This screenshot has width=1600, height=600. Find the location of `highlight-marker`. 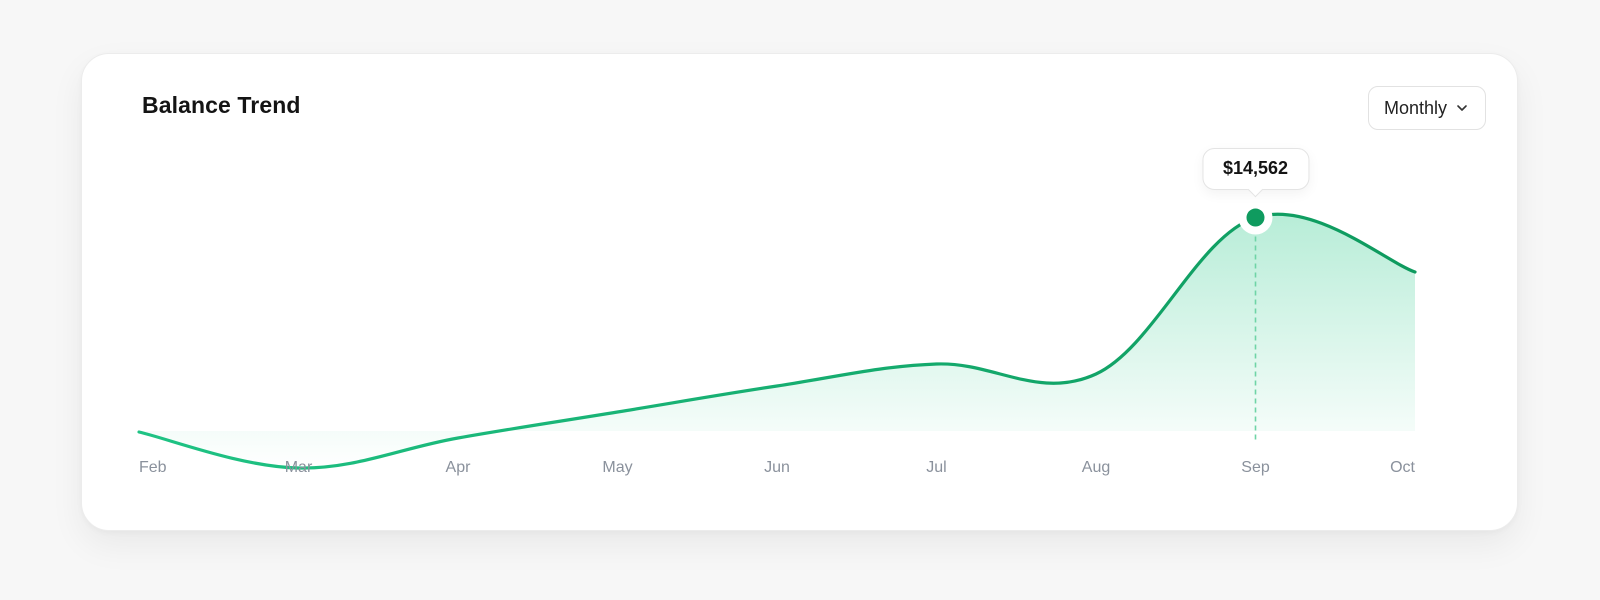

highlight-marker is located at coordinates (1255, 217).